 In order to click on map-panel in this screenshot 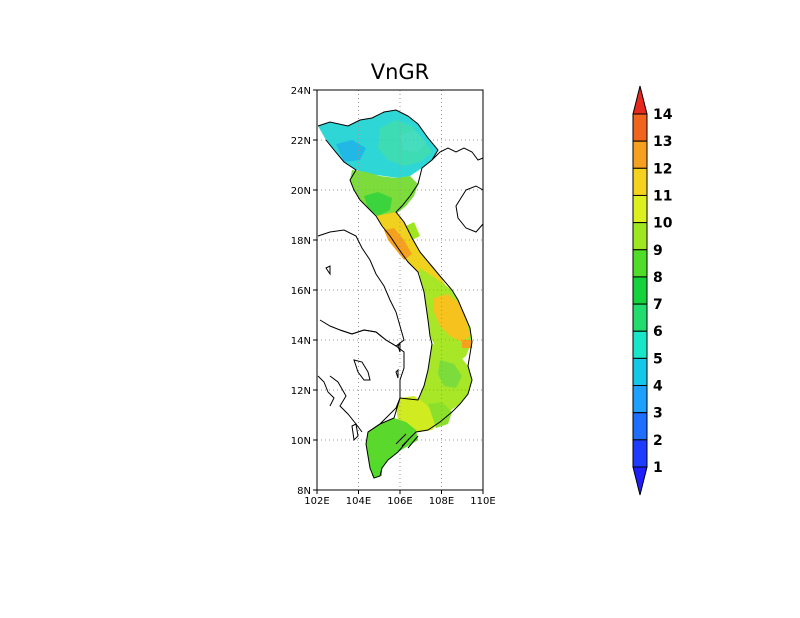, I will do `click(400, 290)`.